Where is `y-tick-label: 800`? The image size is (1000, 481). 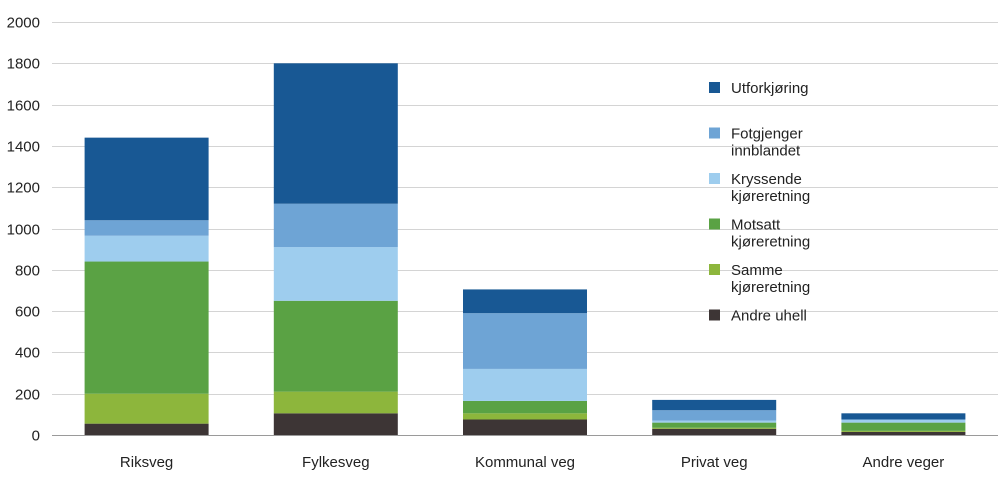 y-tick-label: 800 is located at coordinates (27, 271).